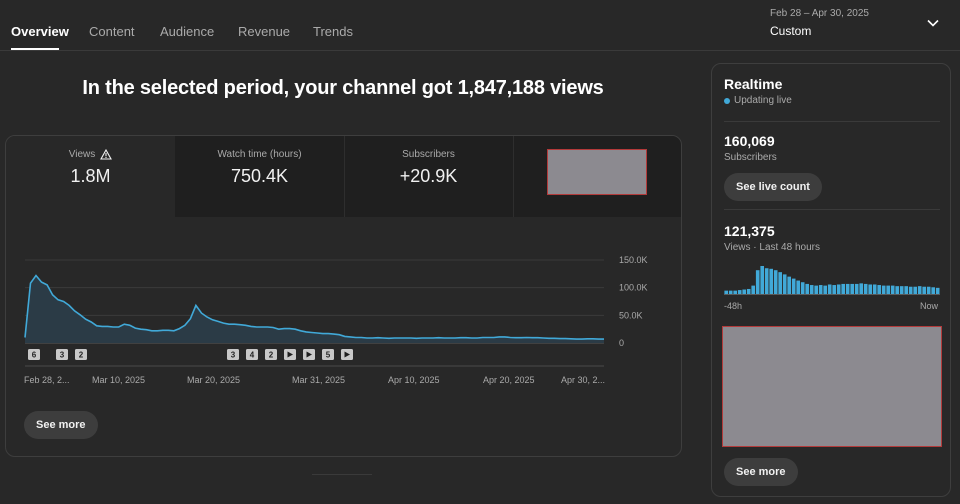 The width and height of the screenshot is (960, 504). I want to click on tab-trends: Trends, so click(333, 31).